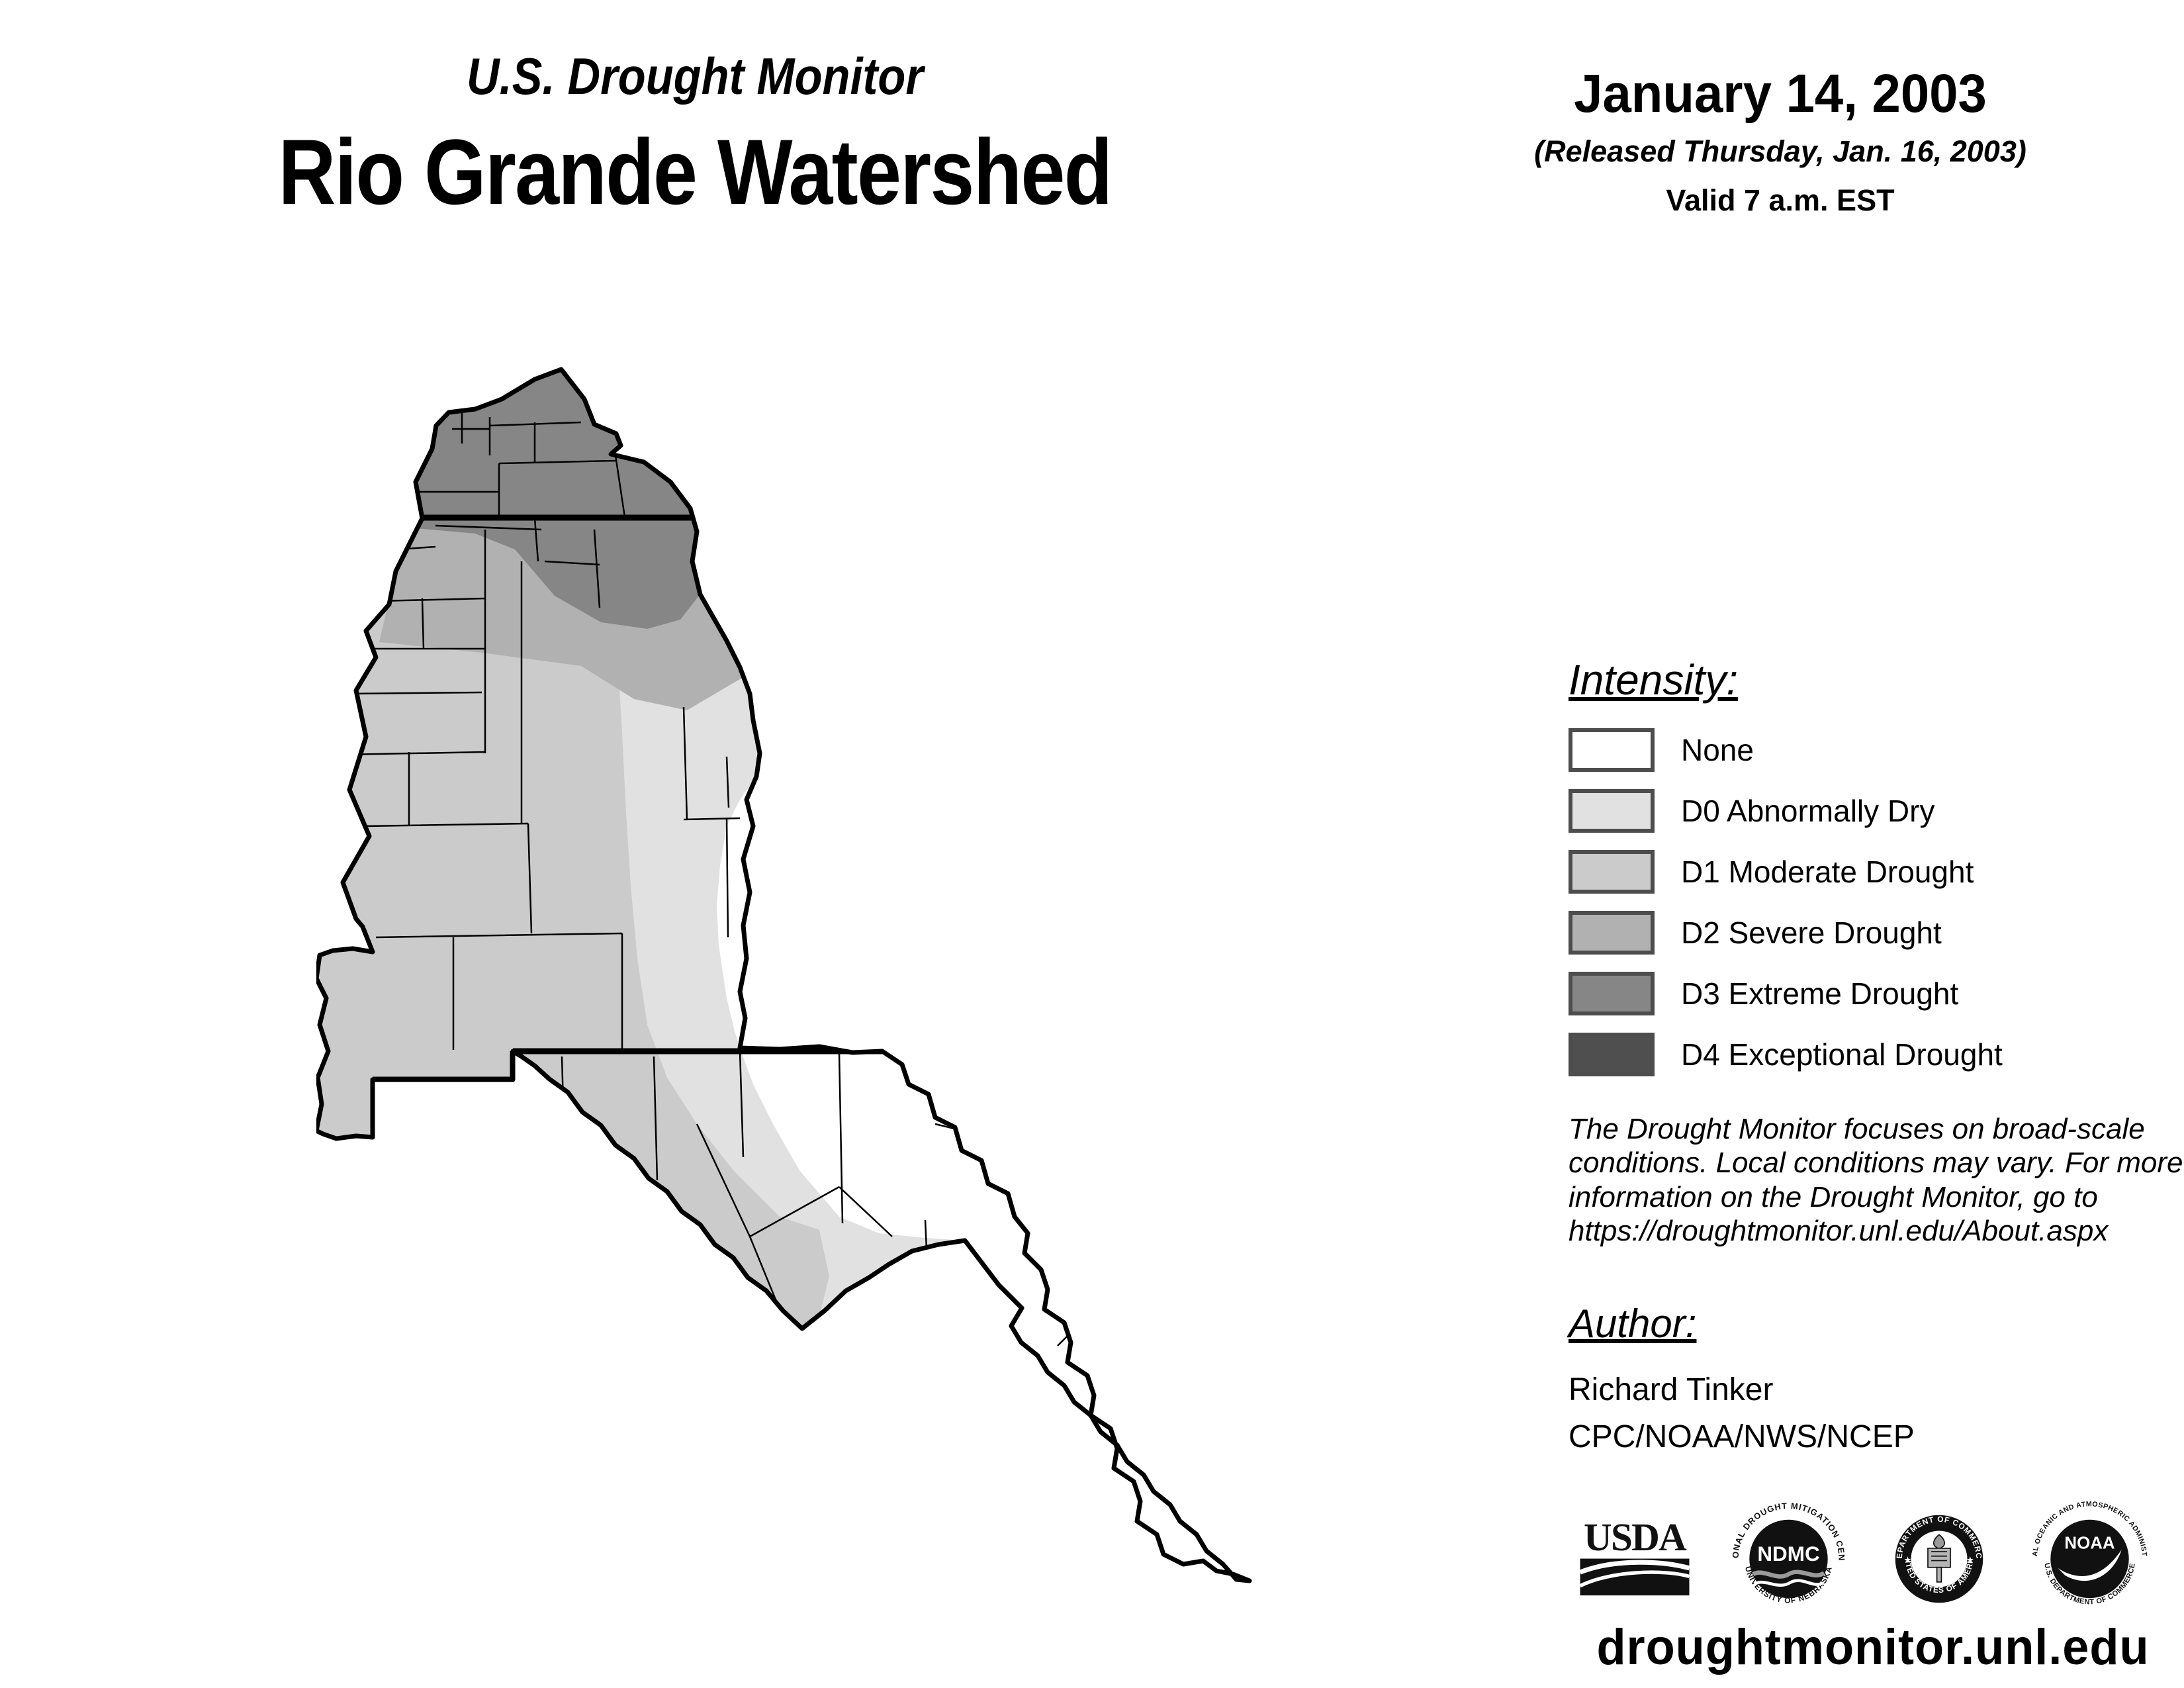 Image resolution: width=2184 pixels, height=1688 pixels. I want to click on legend-label: D1 Moderate Drought, so click(1827, 872).